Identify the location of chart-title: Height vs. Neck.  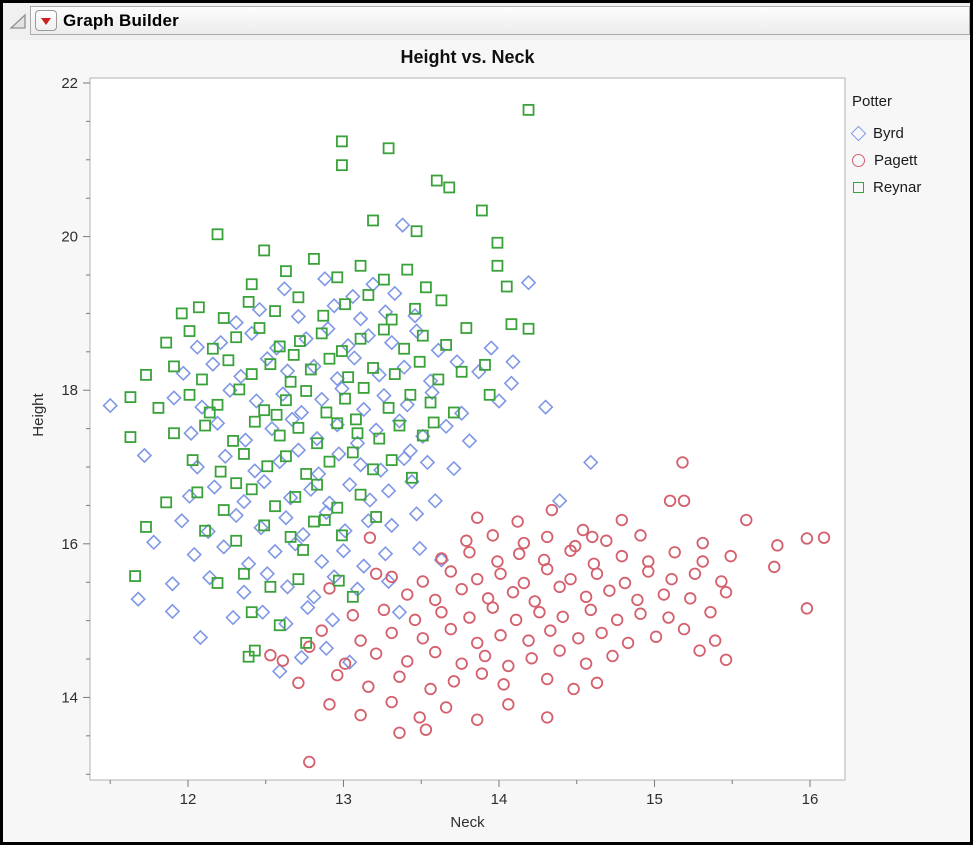
(467, 57).